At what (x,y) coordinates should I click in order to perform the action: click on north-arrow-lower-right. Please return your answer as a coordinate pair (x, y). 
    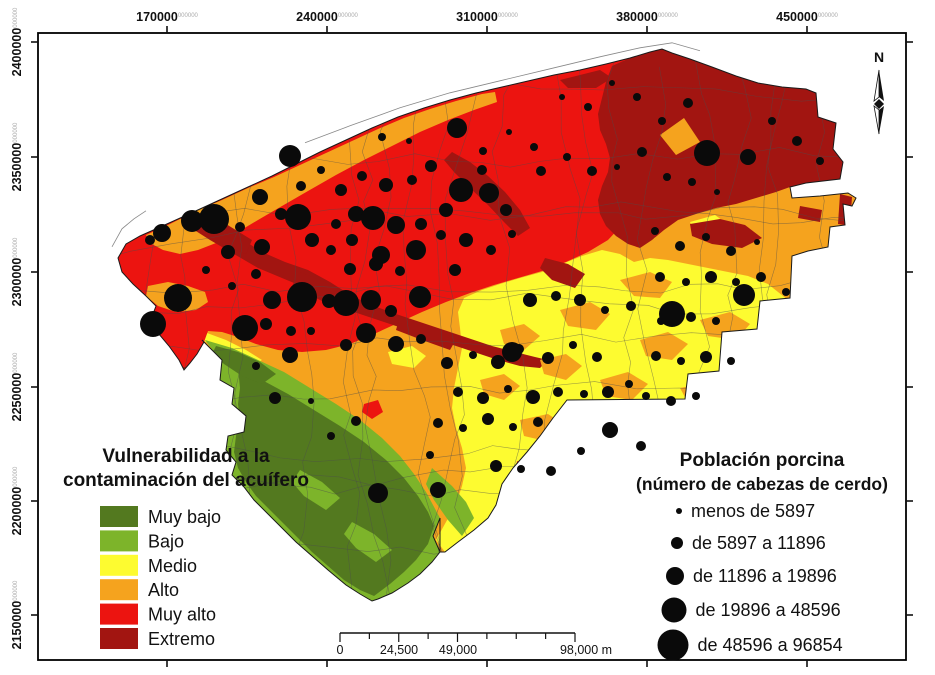
    Looking at the image, I should click on (881, 120).